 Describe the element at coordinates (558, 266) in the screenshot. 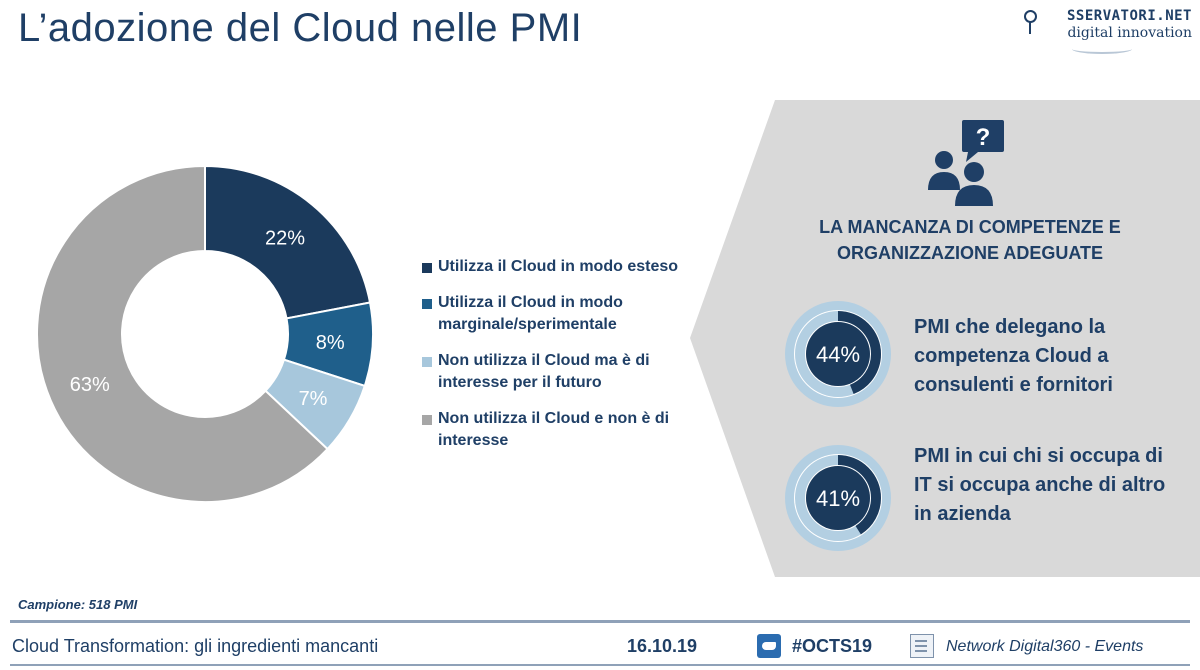

I see `legend-label: Utilizza il Cloud in modo esteso` at that location.